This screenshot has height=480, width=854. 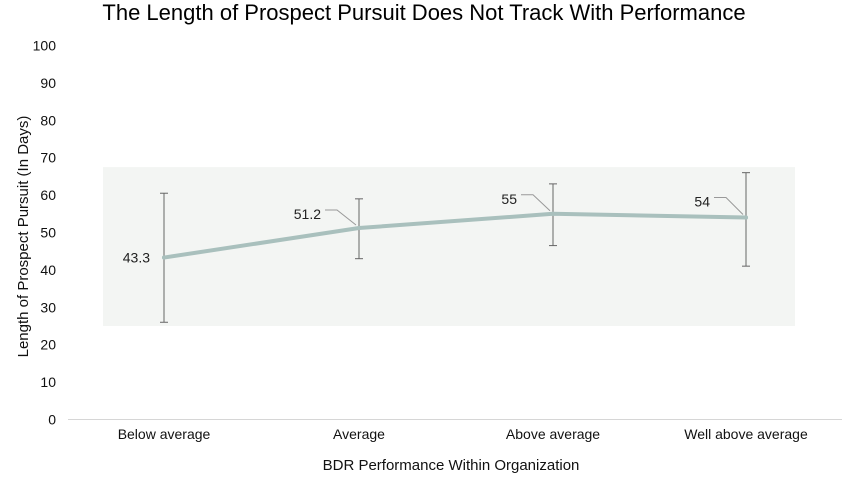 I want to click on y-axis-title: Length of Prospect Pursuit (In Days), so click(x=23, y=237).